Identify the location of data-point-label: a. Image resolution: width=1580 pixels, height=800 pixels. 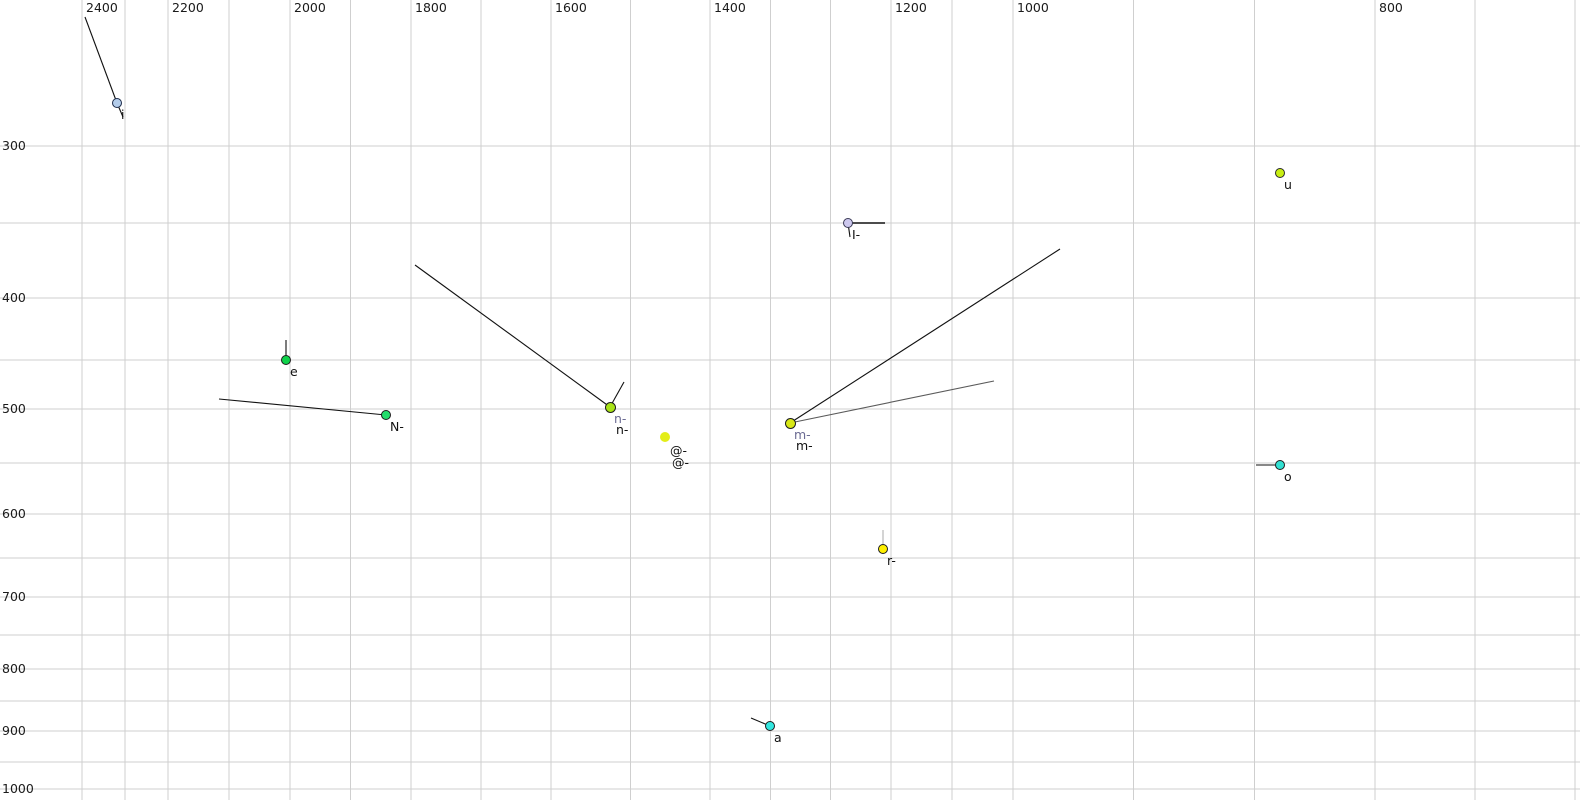
(778, 737).